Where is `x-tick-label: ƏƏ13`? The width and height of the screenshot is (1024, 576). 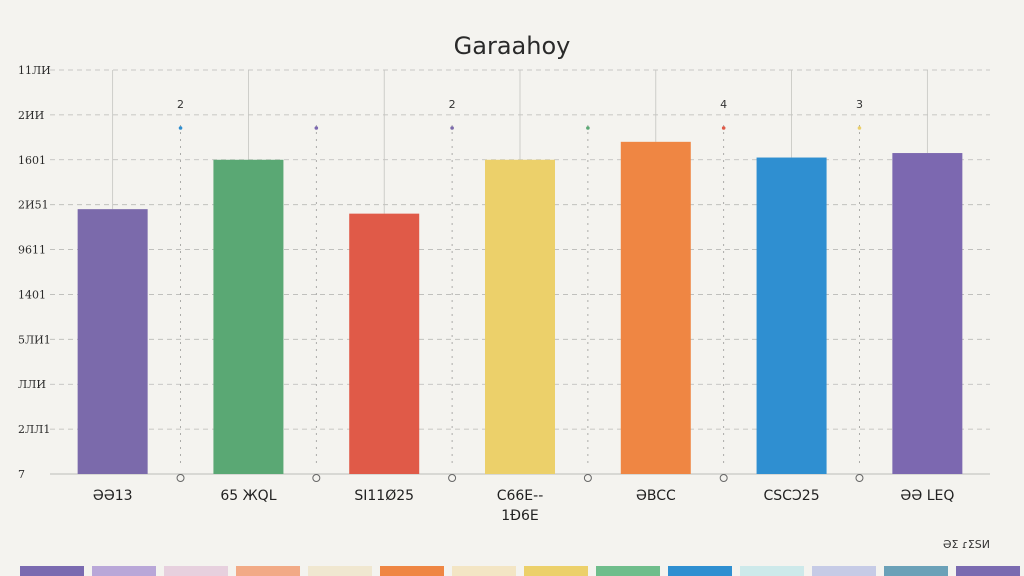
x-tick-label: ƏƏ13 is located at coordinates (113, 496).